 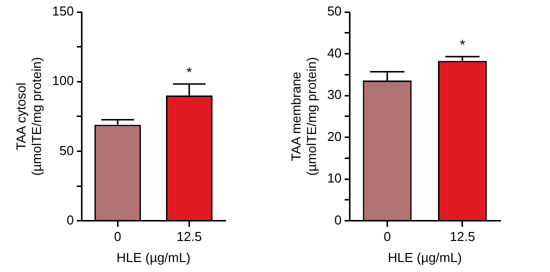 What do you see at coordinates (63, 11) in the screenshot?
I see `y-tick-label: 150` at bounding box center [63, 11].